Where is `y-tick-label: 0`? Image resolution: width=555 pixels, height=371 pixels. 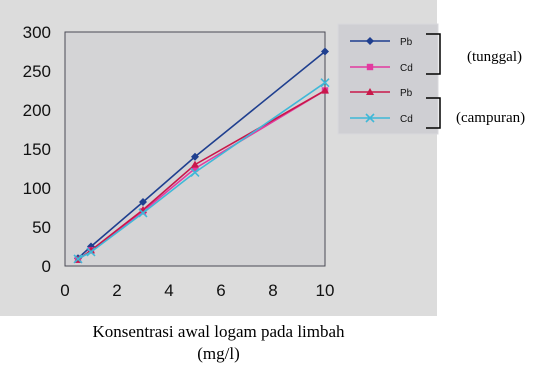 y-tick-label: 0 is located at coordinates (46, 266).